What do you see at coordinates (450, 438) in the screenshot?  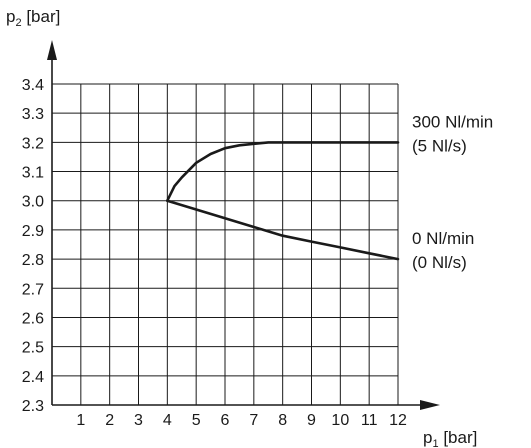 I see `x-axis-title: p1 [bar]` at bounding box center [450, 438].